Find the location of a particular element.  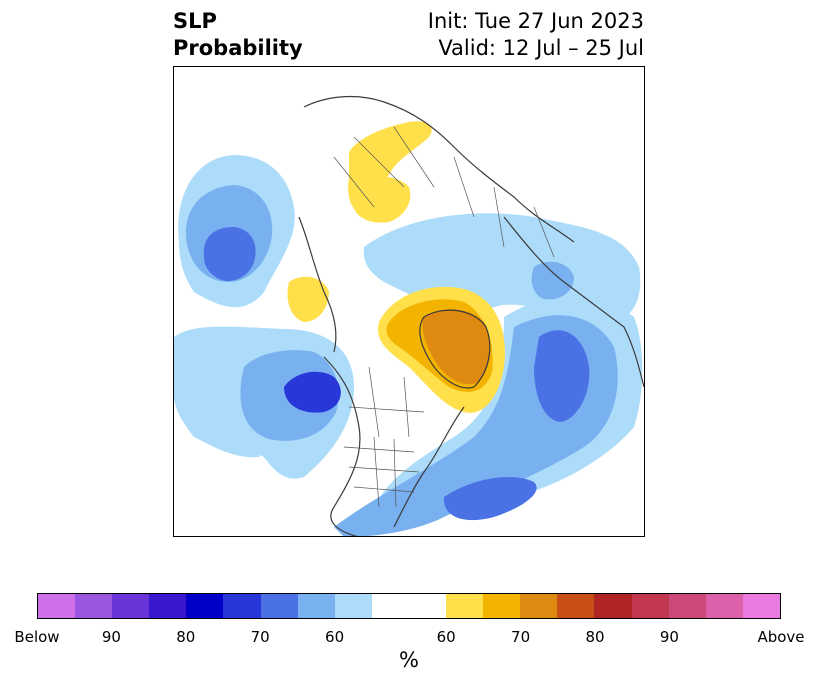

northeast-pacific-below-core is located at coordinates (312, 392).